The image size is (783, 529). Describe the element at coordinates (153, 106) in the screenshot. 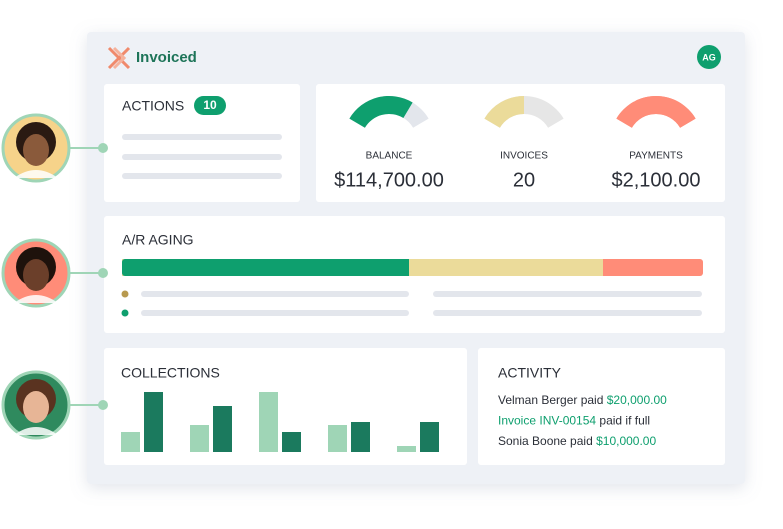

I see `panel-title: ACTIONS` at that location.